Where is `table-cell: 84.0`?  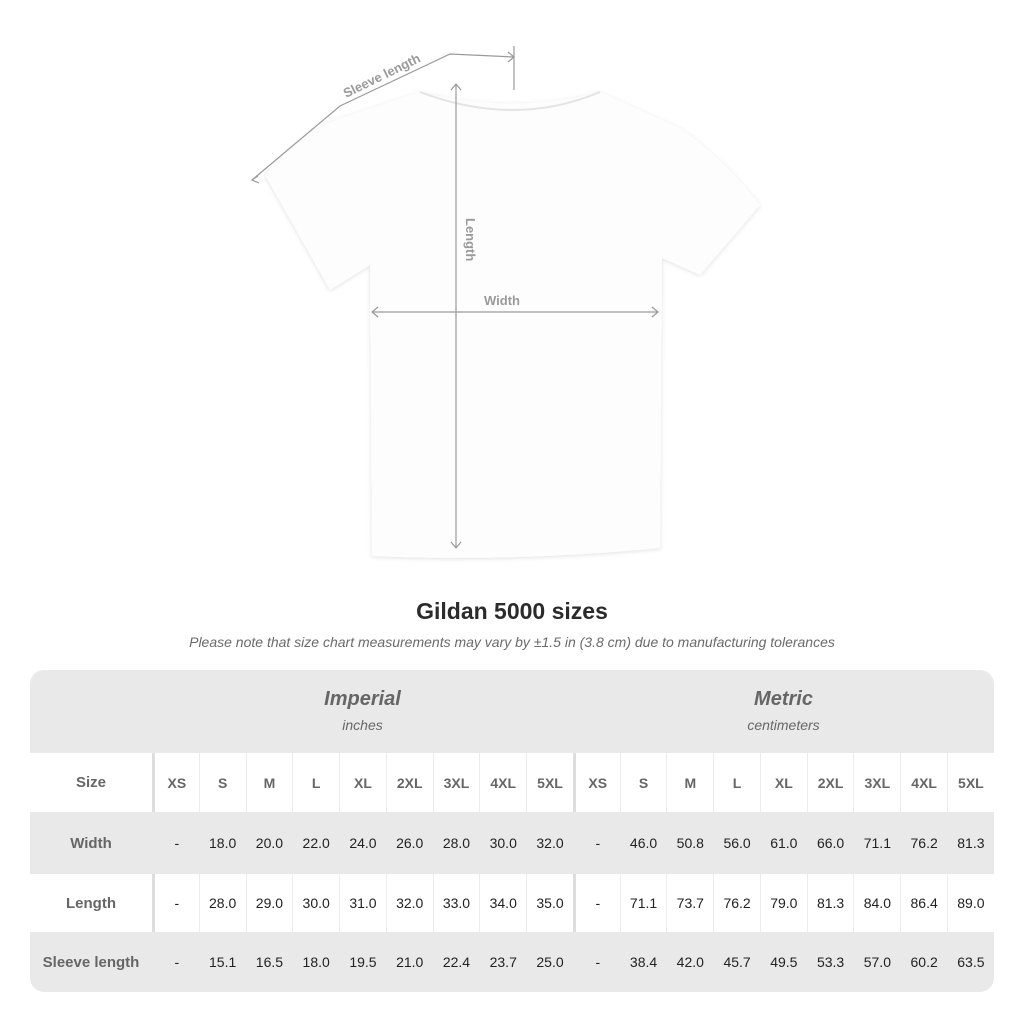 table-cell: 84.0 is located at coordinates (876, 903).